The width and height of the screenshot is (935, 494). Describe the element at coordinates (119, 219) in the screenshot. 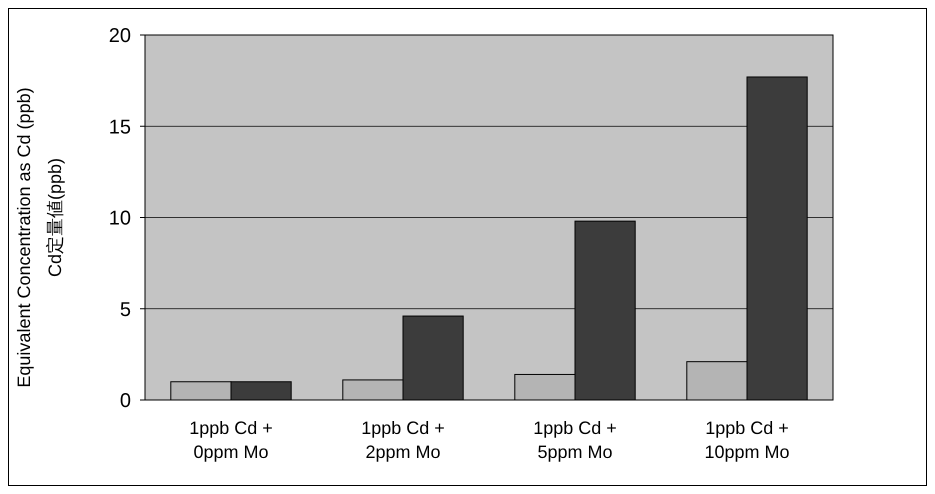

I see `y-tick-label: 10` at that location.